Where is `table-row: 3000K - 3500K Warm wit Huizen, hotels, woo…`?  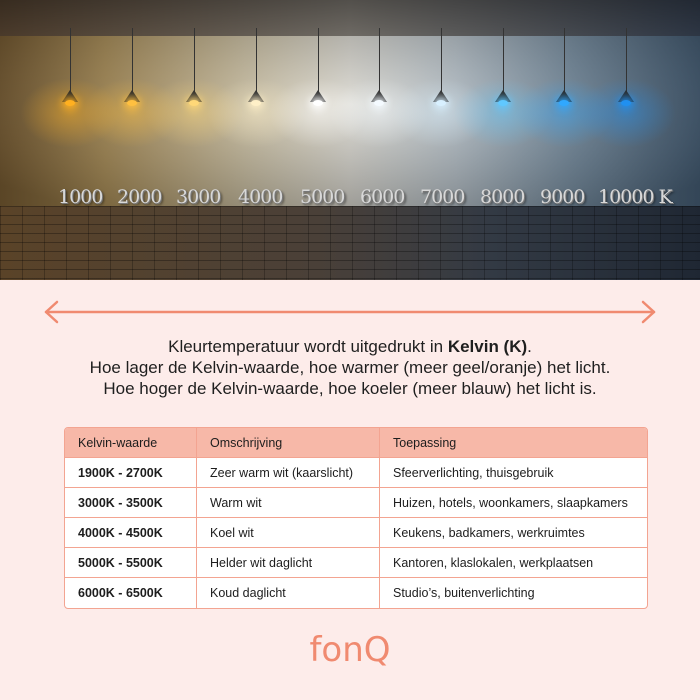 table-row: 3000K - 3500K Warm wit Huizen, hotels, woo… is located at coordinates (356, 503).